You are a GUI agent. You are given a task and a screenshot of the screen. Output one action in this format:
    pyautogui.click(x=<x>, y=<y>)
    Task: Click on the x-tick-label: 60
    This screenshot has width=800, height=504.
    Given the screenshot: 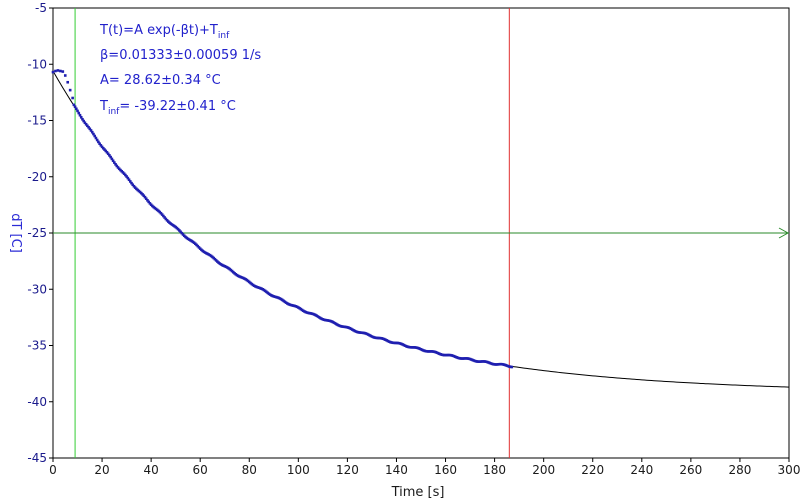 What is the action you would take?
    pyautogui.click(x=200, y=470)
    